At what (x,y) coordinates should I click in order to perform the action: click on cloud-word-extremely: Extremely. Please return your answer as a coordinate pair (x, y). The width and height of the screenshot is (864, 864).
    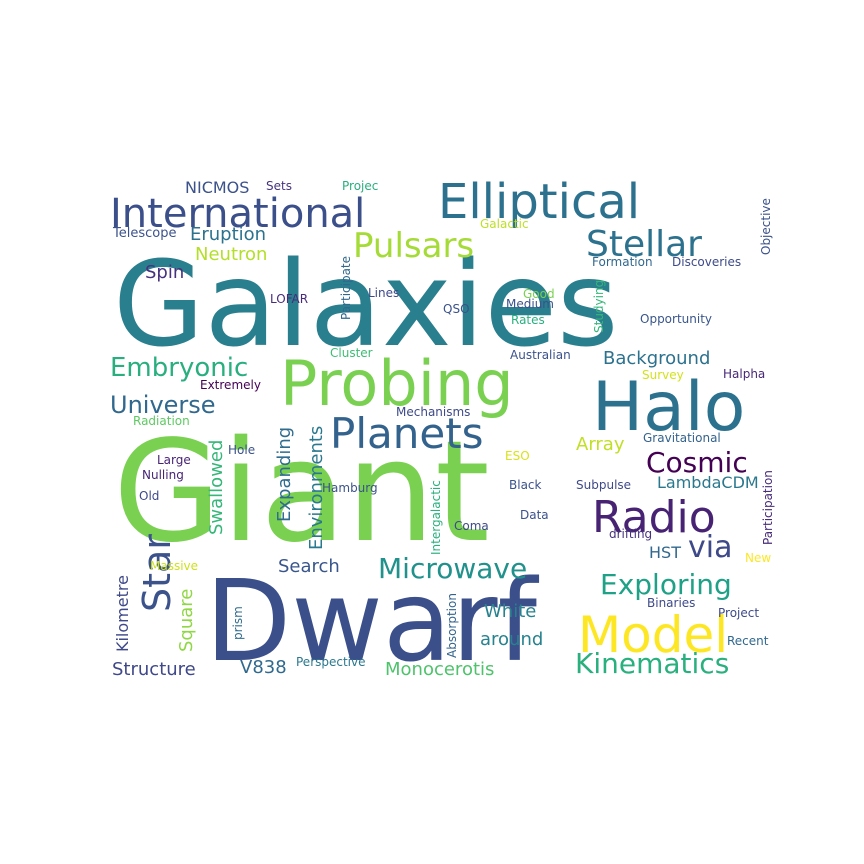
    Looking at the image, I should click on (230, 385).